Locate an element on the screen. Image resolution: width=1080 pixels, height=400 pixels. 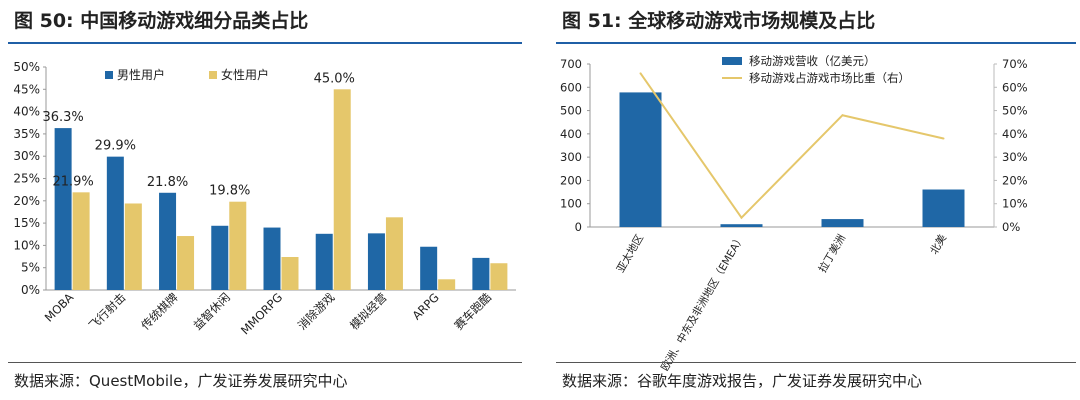
left-tick-label: 300 is located at coordinates (571, 157).